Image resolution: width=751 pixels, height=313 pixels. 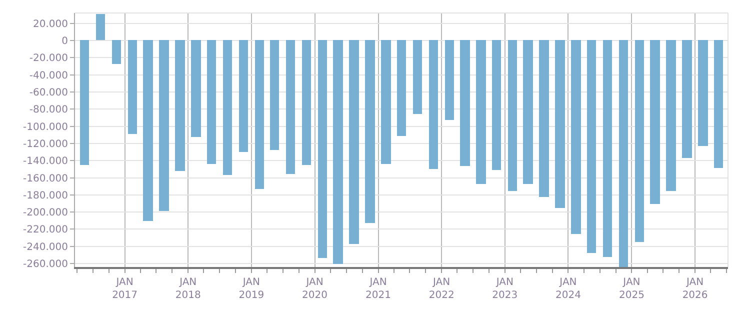 I want to click on y-tick-label: -260.000, so click(x=45, y=264).